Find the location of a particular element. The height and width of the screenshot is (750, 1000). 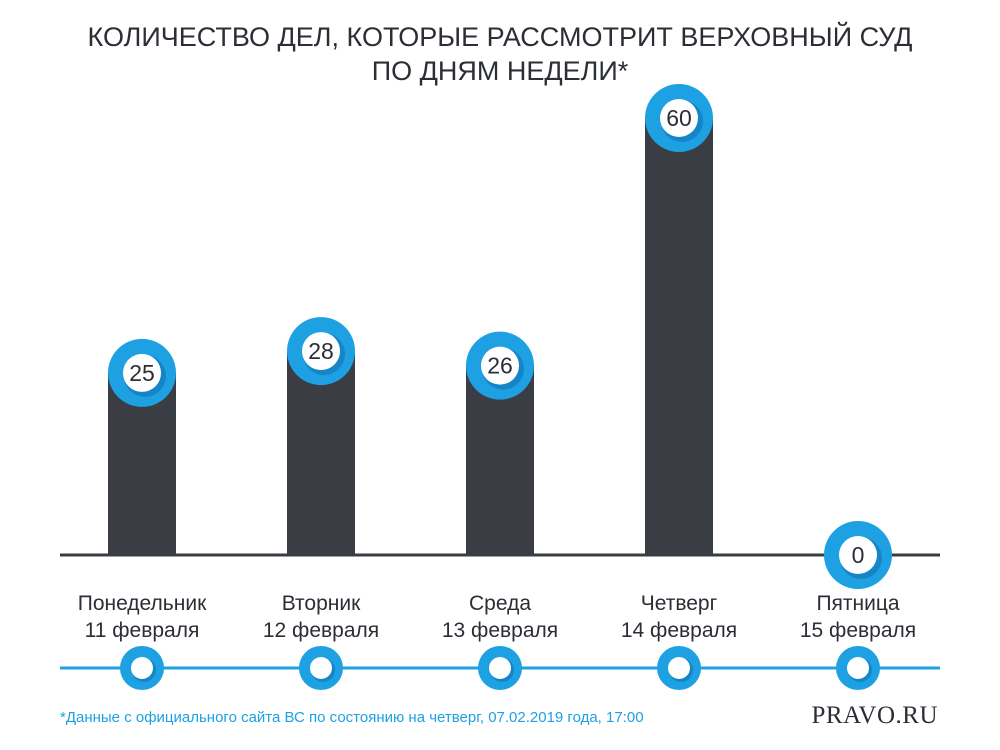

value-marker-2: 28 is located at coordinates (321, 351).